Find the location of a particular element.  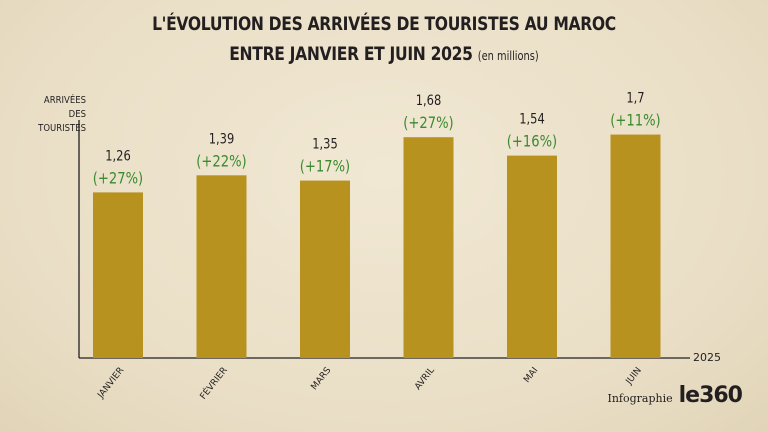

value-label: 1,35 is located at coordinates (325, 145).